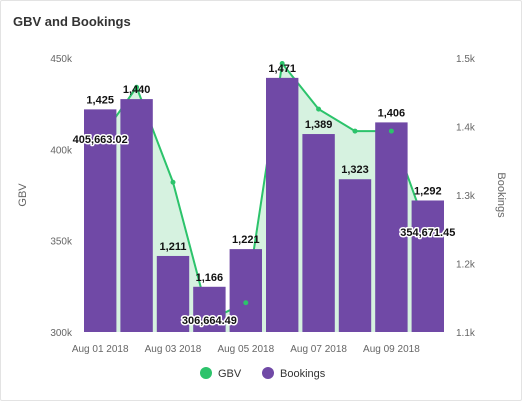 Image resolution: width=522 pixels, height=401 pixels. I want to click on left-tick-label-3: 450k, so click(61, 59).